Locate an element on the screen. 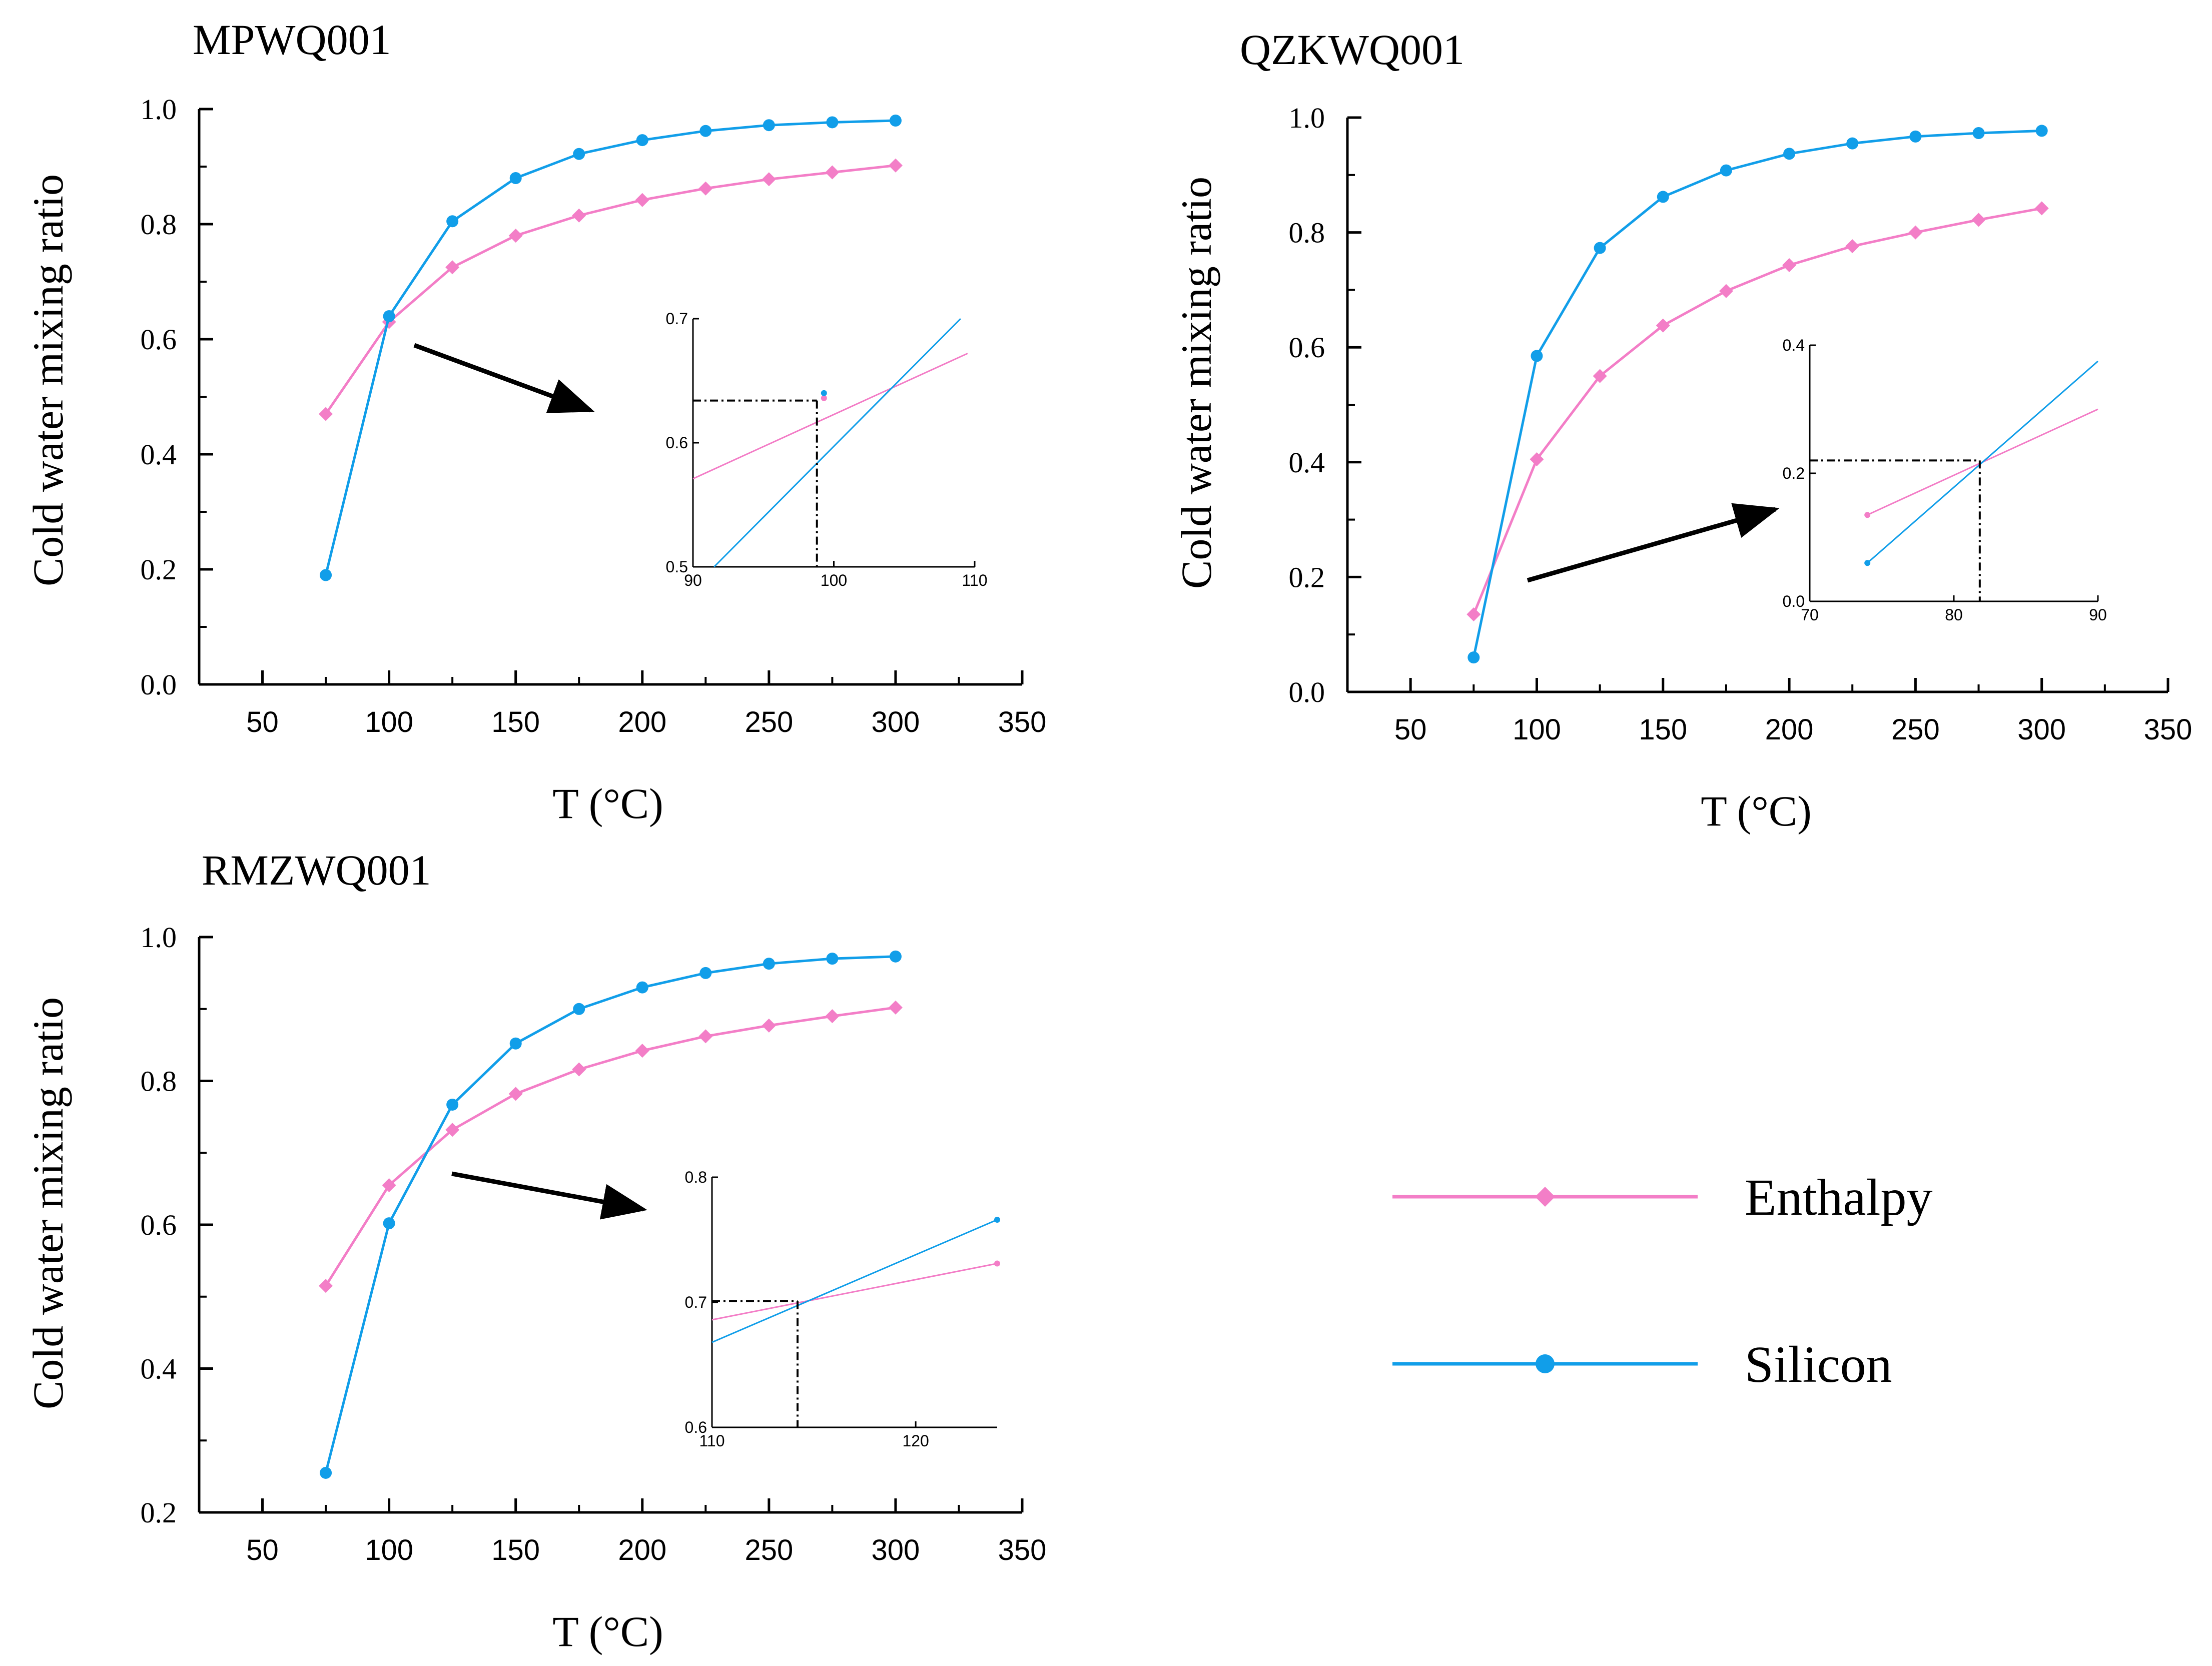 This screenshot has width=2212, height=1666. inset-y-tick-label: 0.0 is located at coordinates (1794, 601).